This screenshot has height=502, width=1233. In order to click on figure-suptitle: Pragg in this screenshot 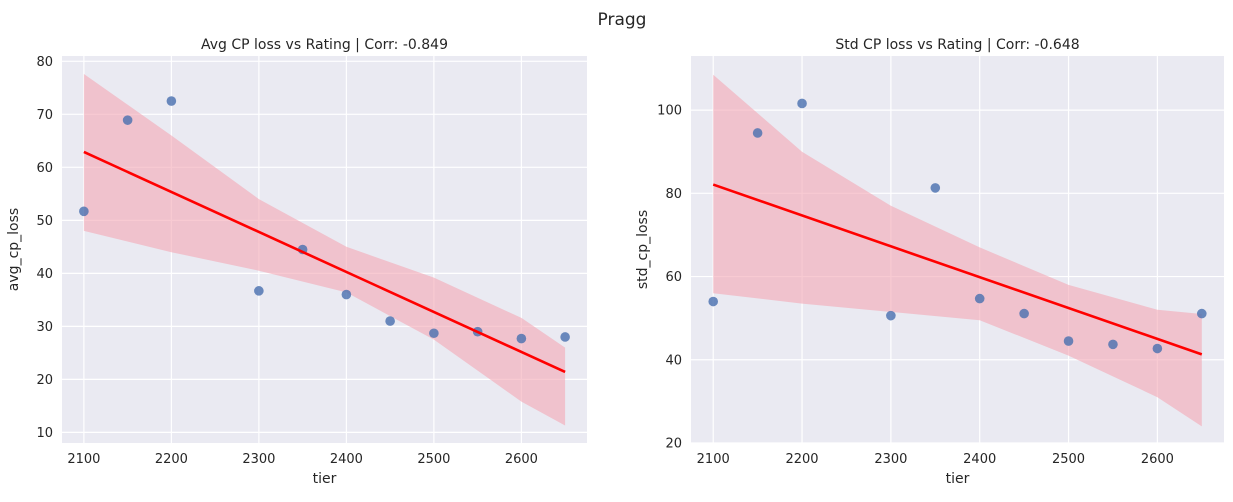, I will do `click(622, 20)`.